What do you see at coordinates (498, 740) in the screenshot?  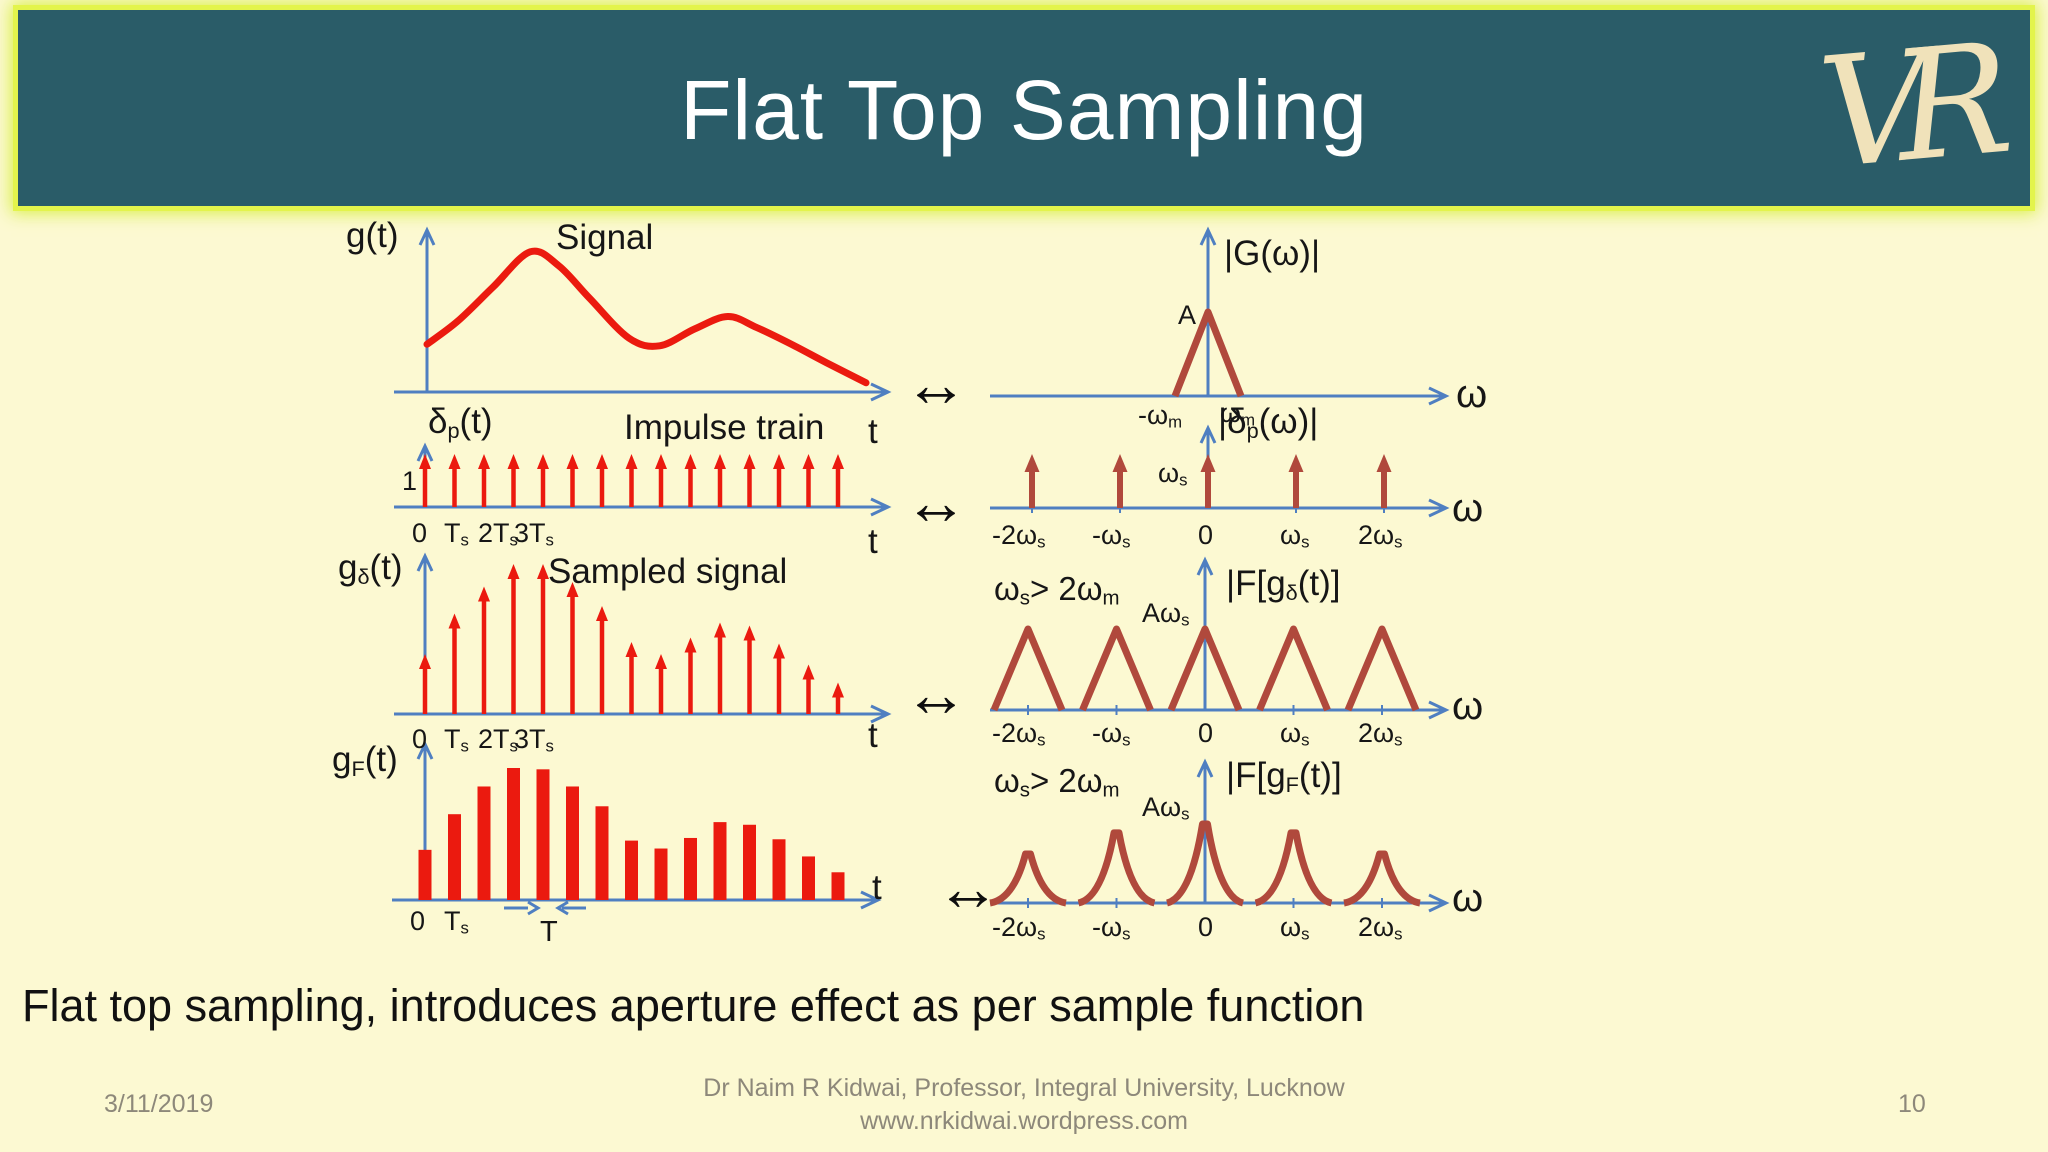 I see `tick-2Ts-row3: 2Ts` at bounding box center [498, 740].